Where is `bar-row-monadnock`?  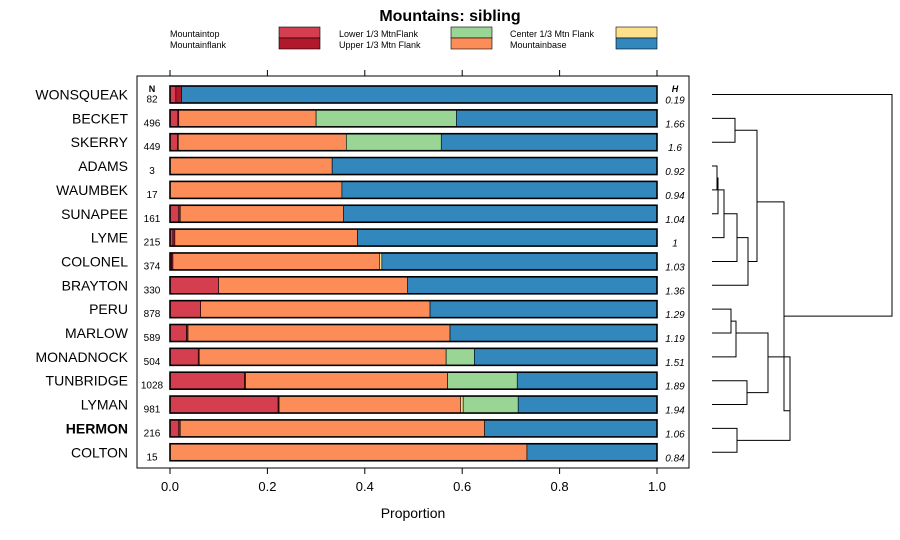
bar-row-monadnock is located at coordinates (413, 357).